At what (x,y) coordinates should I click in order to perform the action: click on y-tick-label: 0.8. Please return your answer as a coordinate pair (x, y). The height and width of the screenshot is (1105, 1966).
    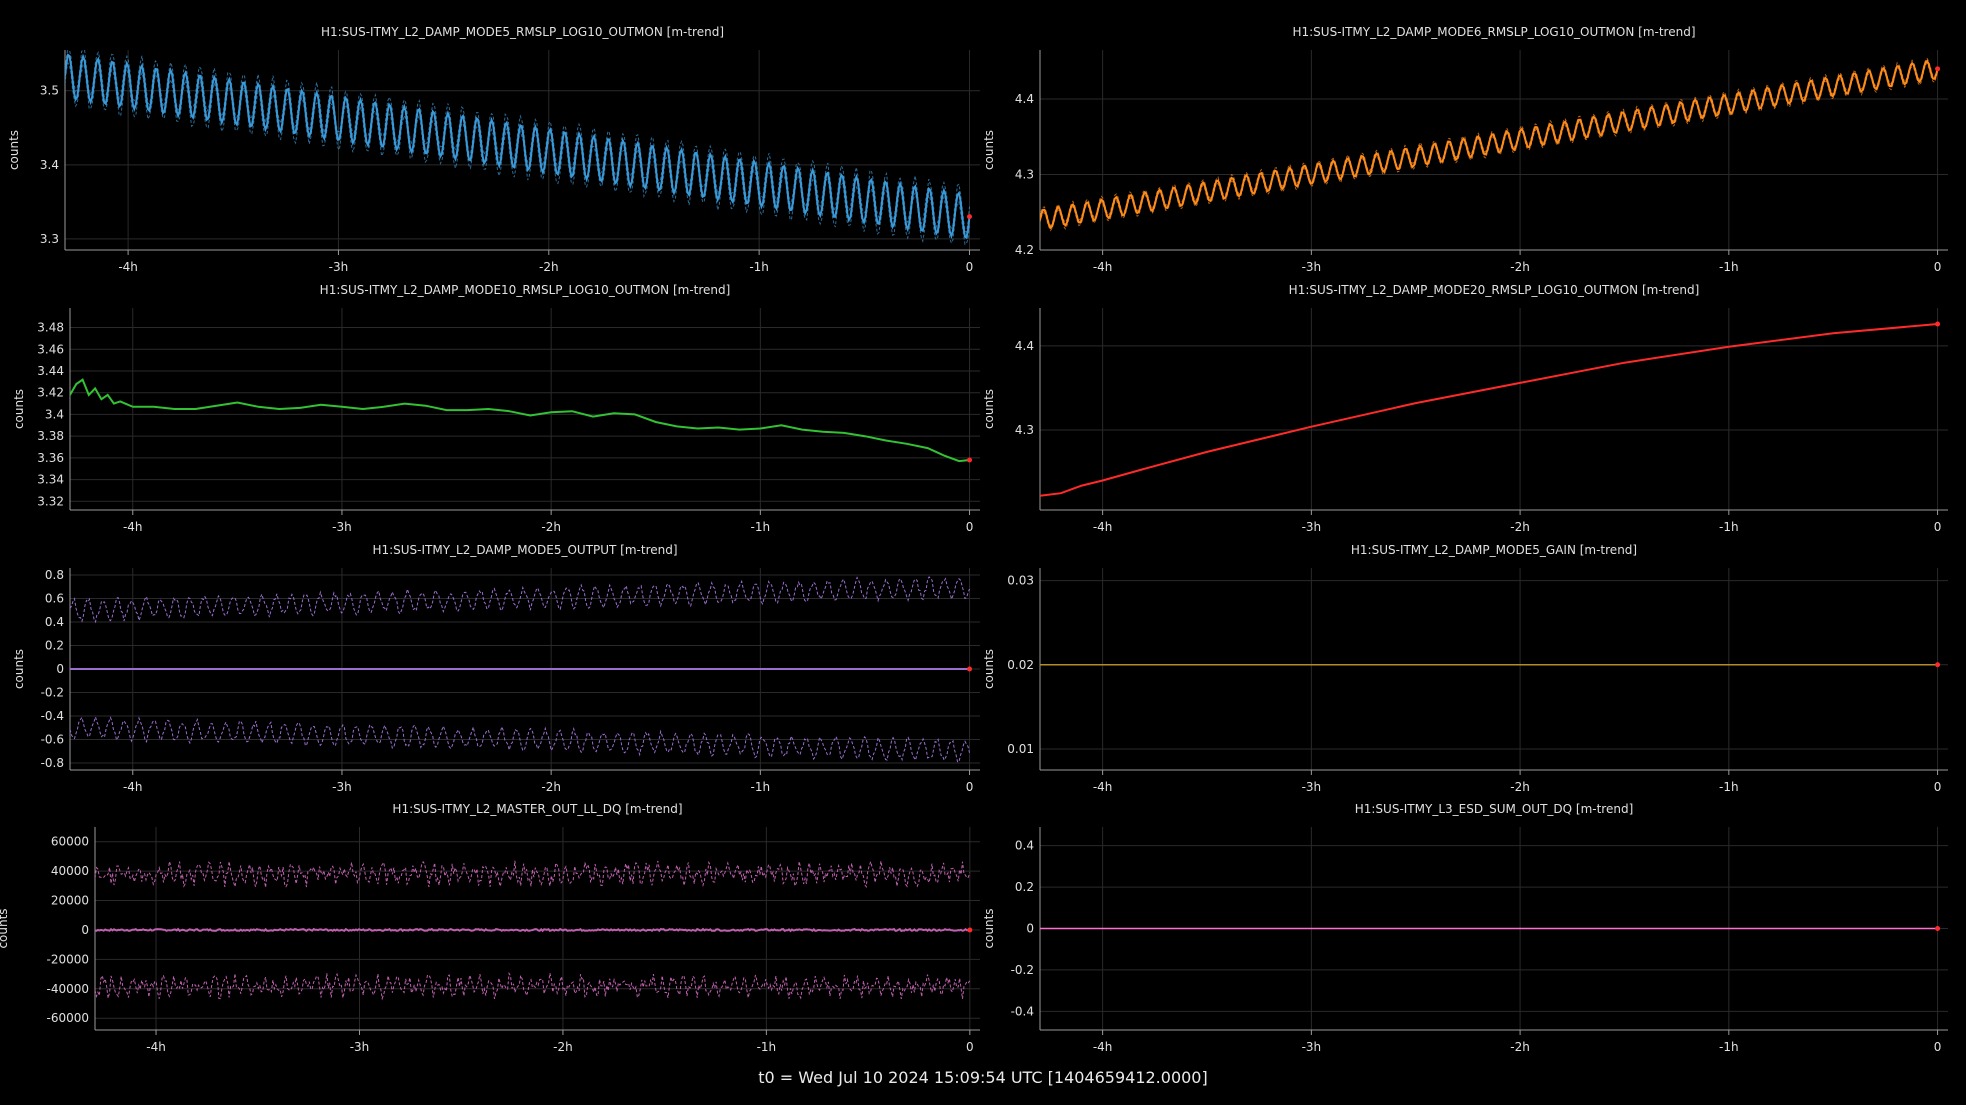
    Looking at the image, I should click on (54, 575).